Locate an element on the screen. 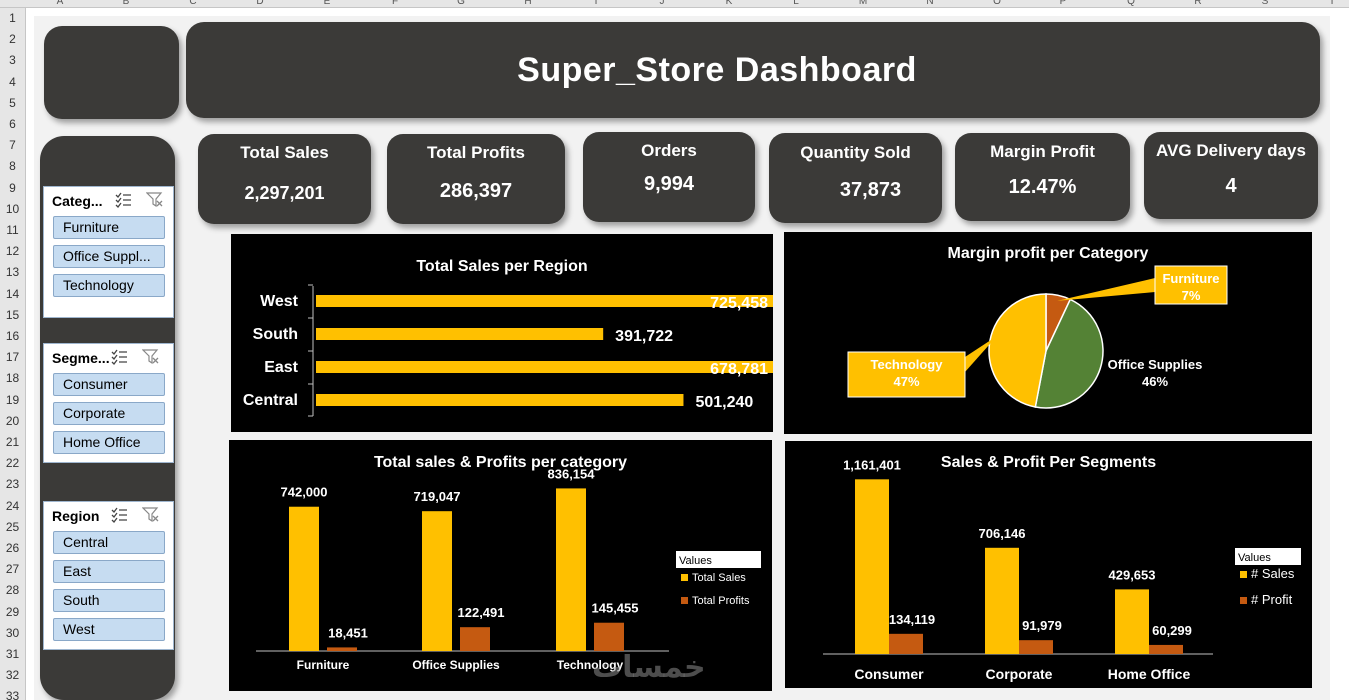  legend-swatch is located at coordinates (1243, 600).